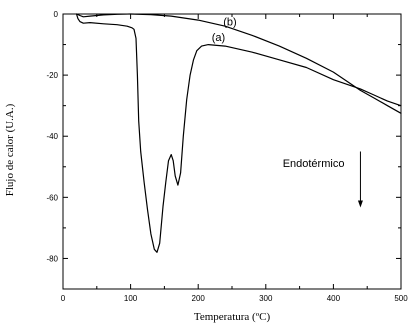 The image size is (409, 324). Describe the element at coordinates (232, 317) in the screenshot. I see `x-axis-title: Temperatura (ºC)` at that location.